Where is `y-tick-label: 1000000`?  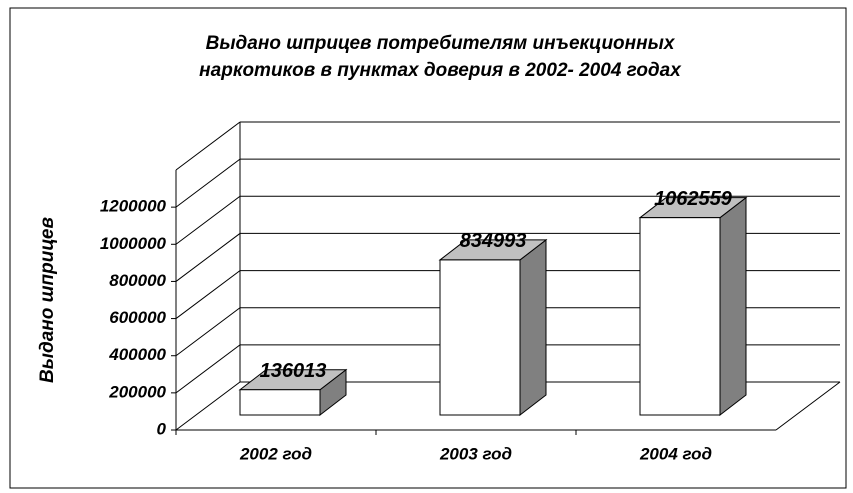
y-tick-label: 1000000 is located at coordinates (133, 243).